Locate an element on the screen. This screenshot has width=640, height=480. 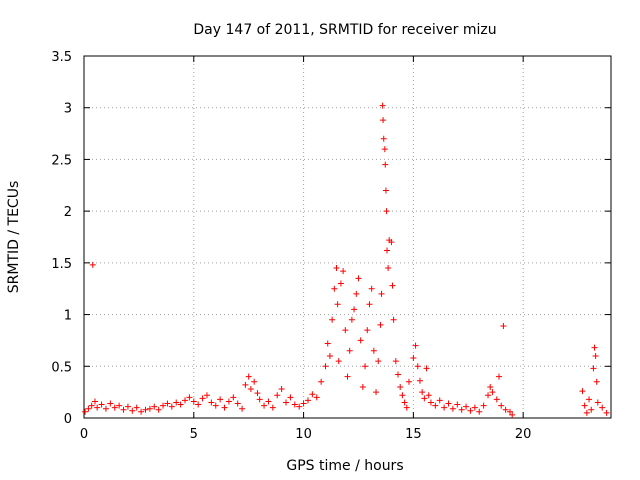
x-tick-label: 10 is located at coordinates (303, 434).